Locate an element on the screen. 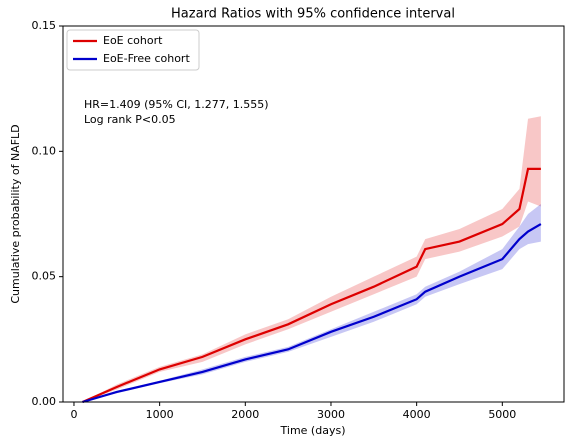 Image resolution: width=572 pixels, height=443 pixels. legend-box is located at coordinates (133, 50).